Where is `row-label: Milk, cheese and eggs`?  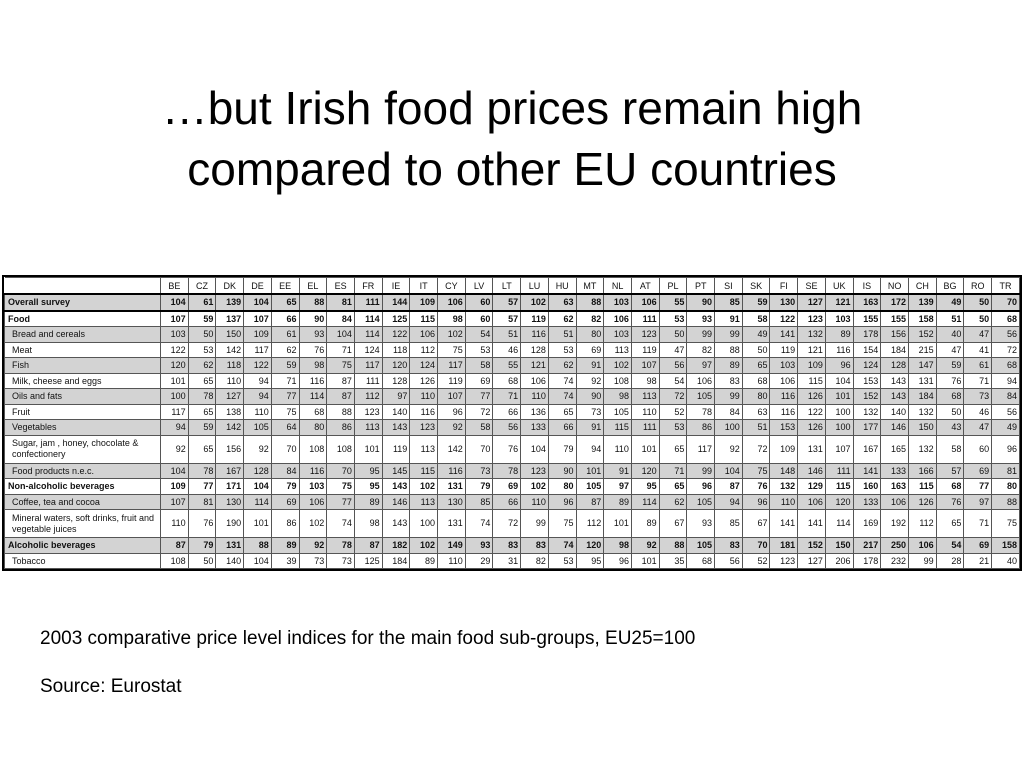
row-label: Milk, cheese and eggs is located at coordinates (82, 380).